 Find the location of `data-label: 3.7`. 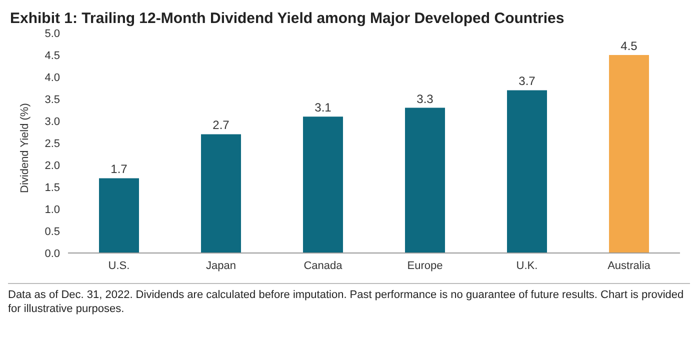

data-label: 3.7 is located at coordinates (527, 81).